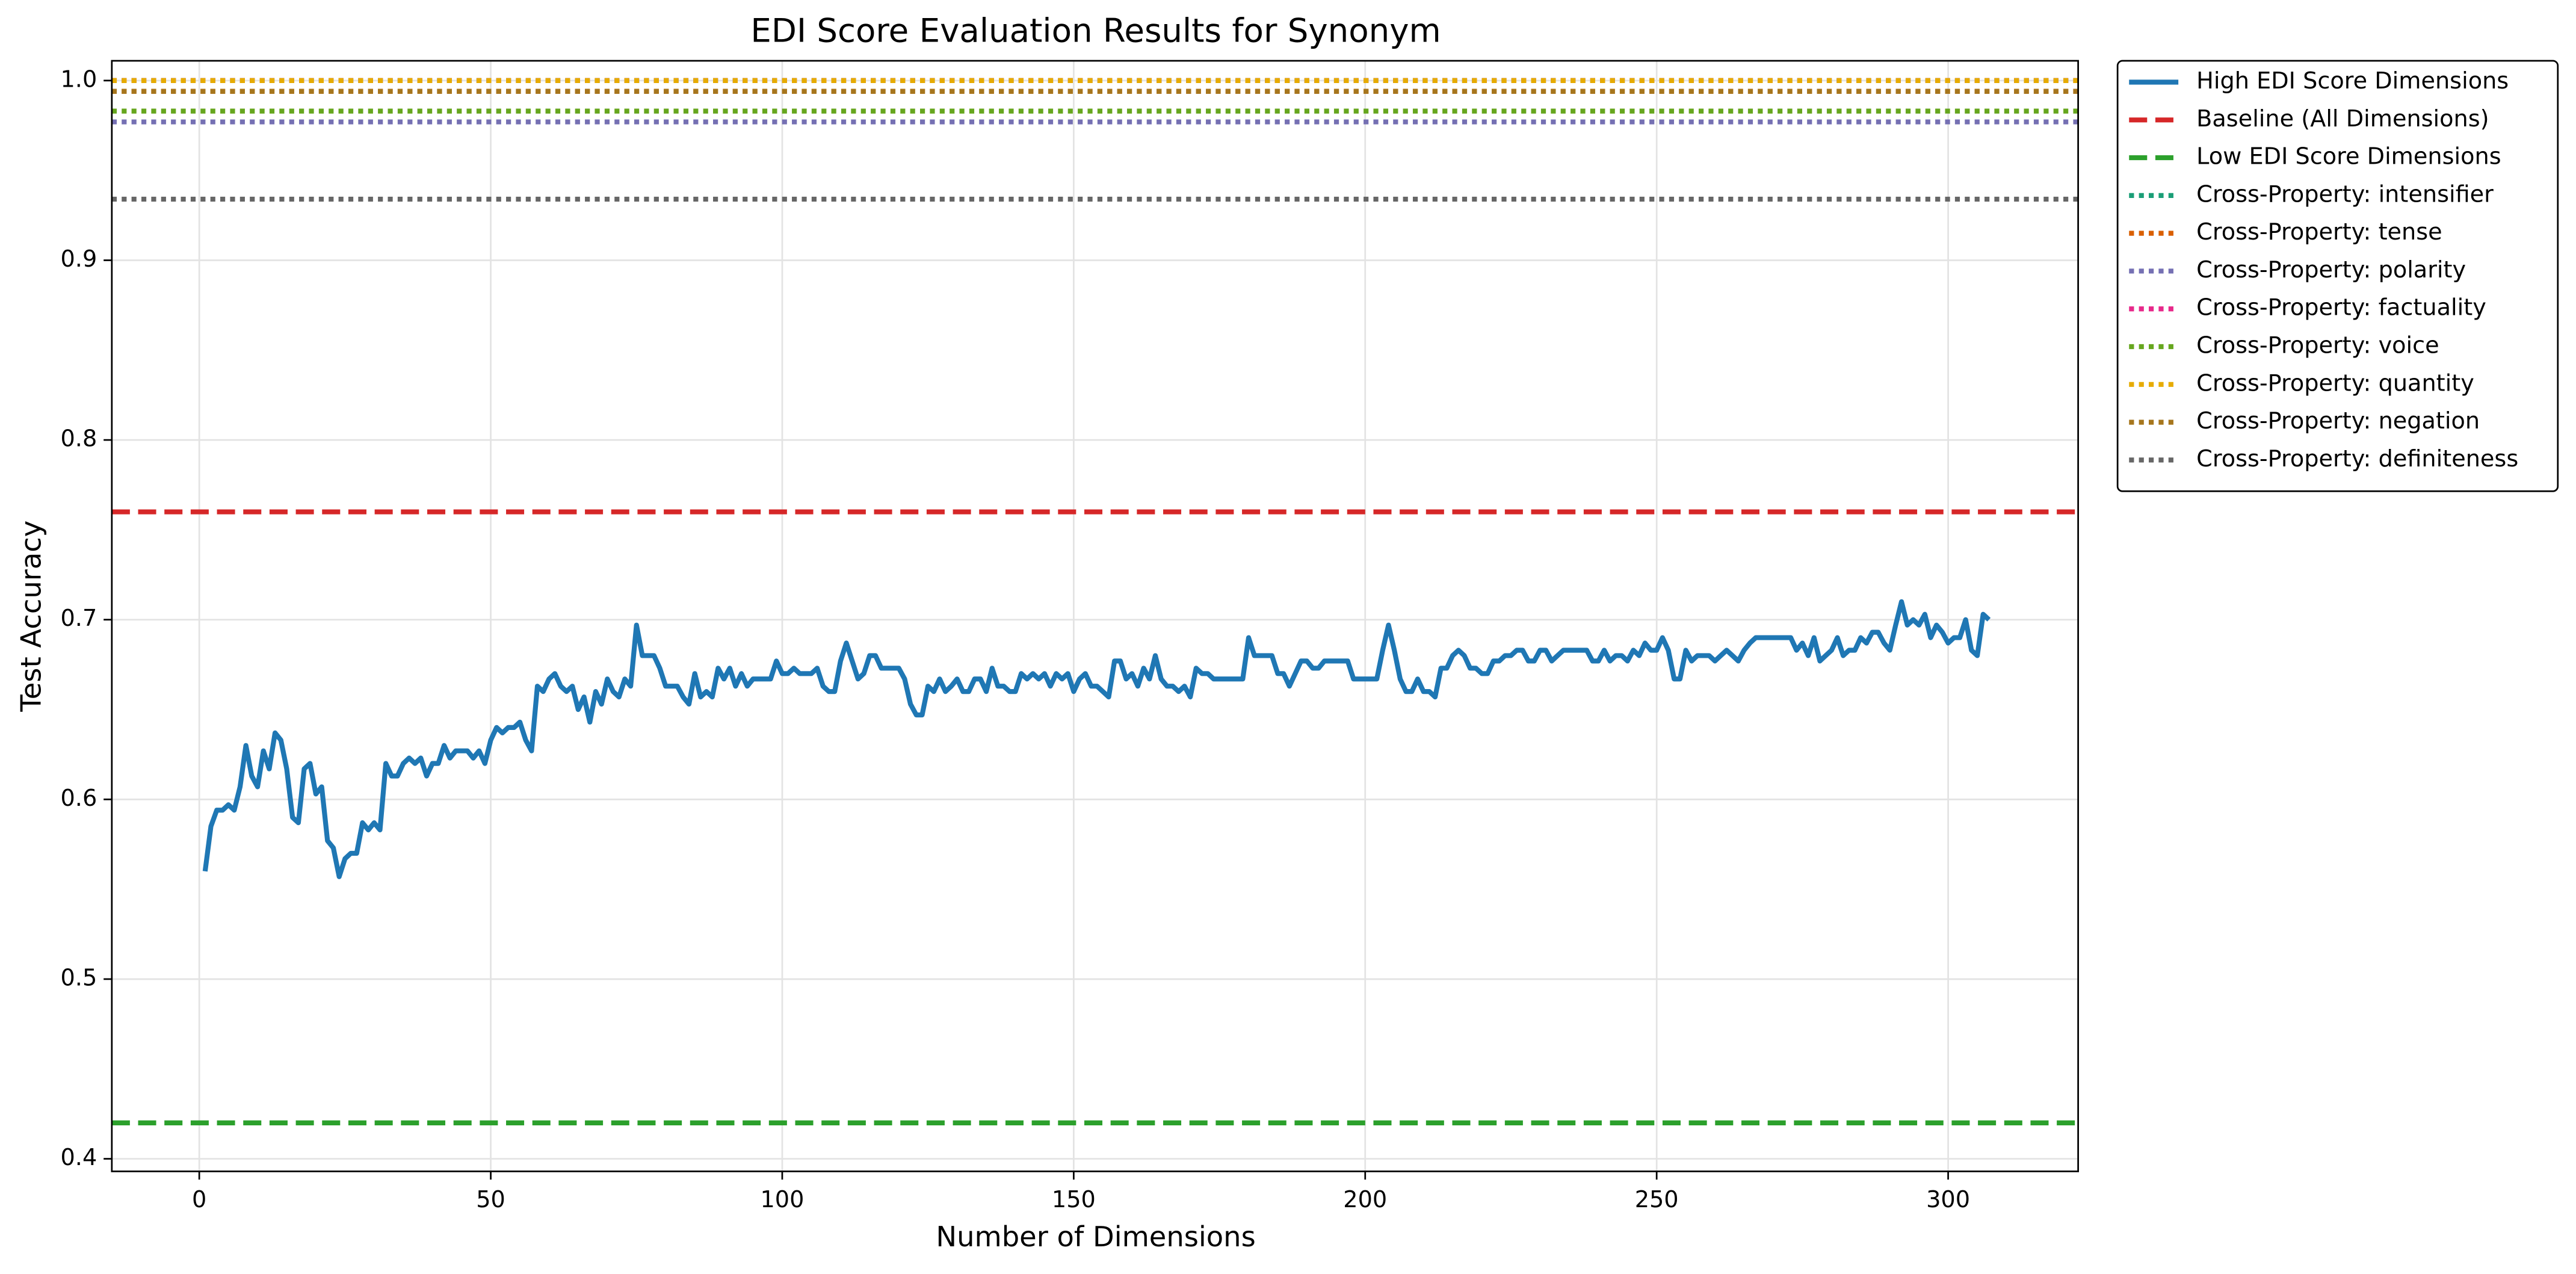 Image resolution: width=2576 pixels, height=1274 pixels. Describe the element at coordinates (2345, 195) in the screenshot. I see `legend-label: Cross-Property: intensifier` at that location.